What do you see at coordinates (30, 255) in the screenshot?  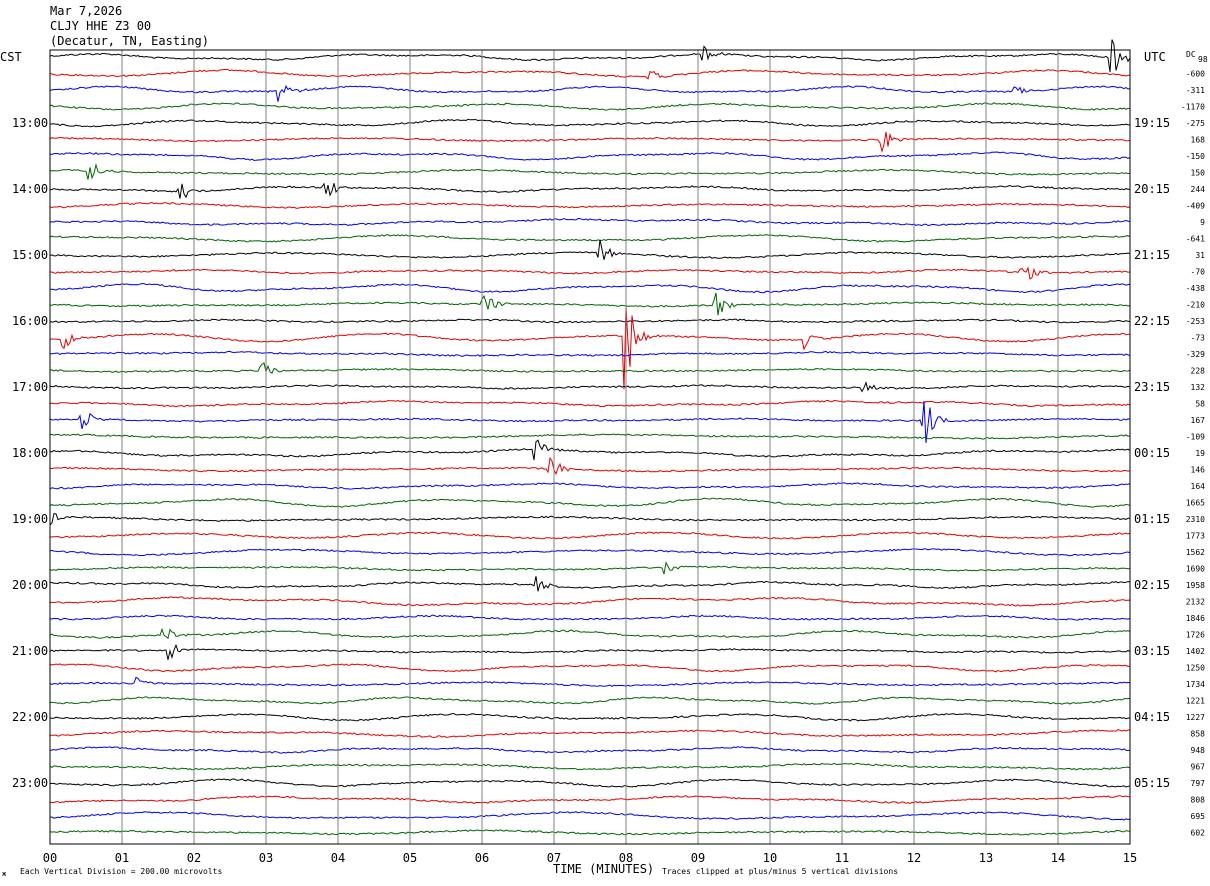 I see `left-hour-label: 15:00` at bounding box center [30, 255].